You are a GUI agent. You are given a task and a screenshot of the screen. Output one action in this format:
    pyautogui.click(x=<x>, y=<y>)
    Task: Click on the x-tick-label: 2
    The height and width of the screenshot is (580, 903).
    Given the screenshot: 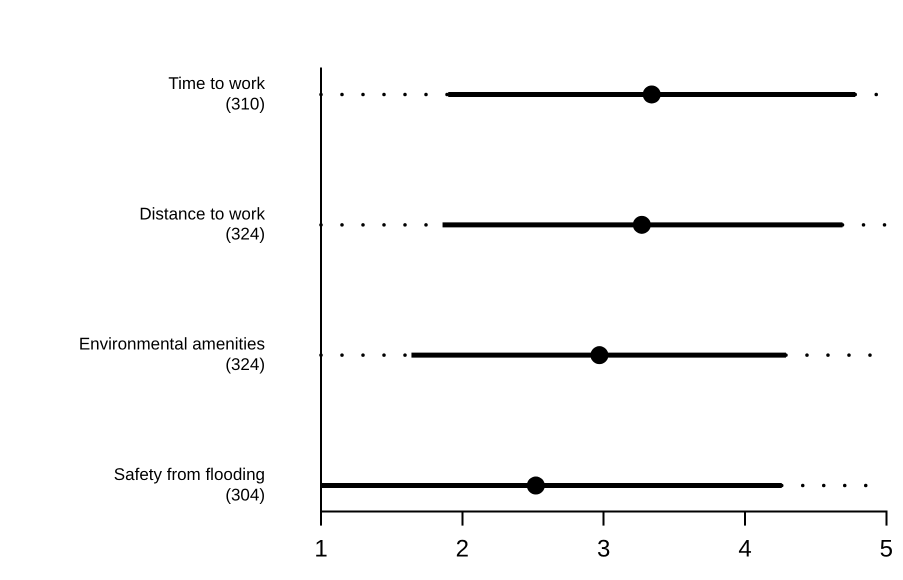 What is the action you would take?
    pyautogui.click(x=463, y=549)
    